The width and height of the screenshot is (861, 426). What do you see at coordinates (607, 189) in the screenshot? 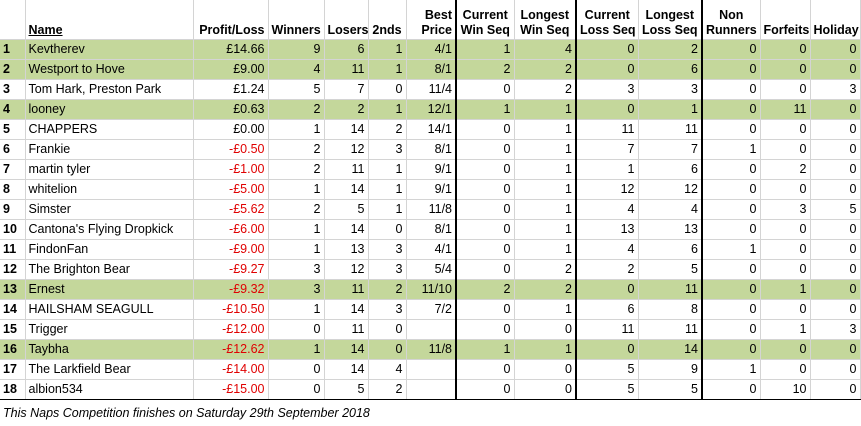
I see `current-loss-seq-cell: 12` at bounding box center [607, 189].